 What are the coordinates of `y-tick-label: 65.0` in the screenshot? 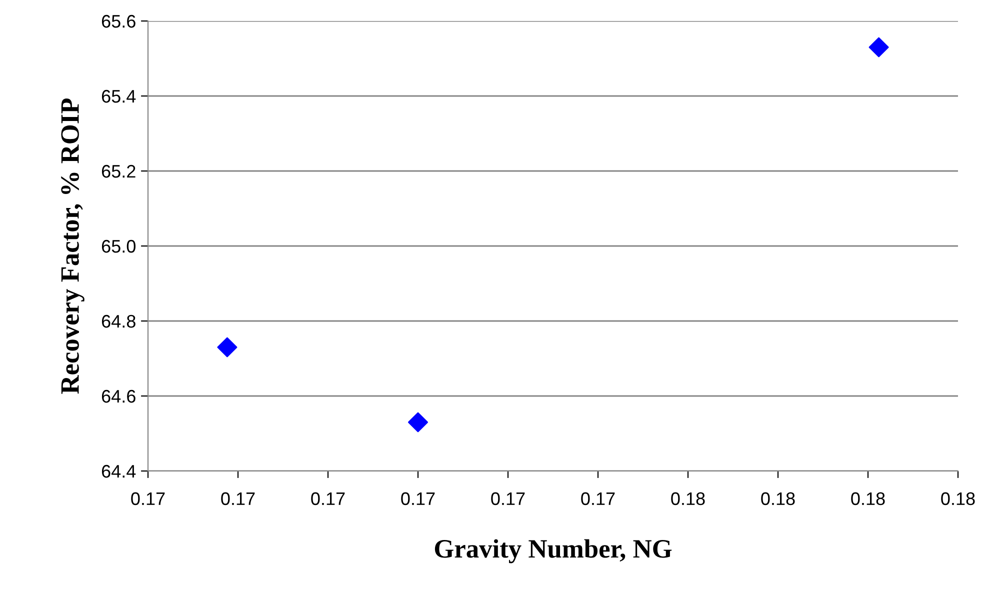 It's located at (119, 246).